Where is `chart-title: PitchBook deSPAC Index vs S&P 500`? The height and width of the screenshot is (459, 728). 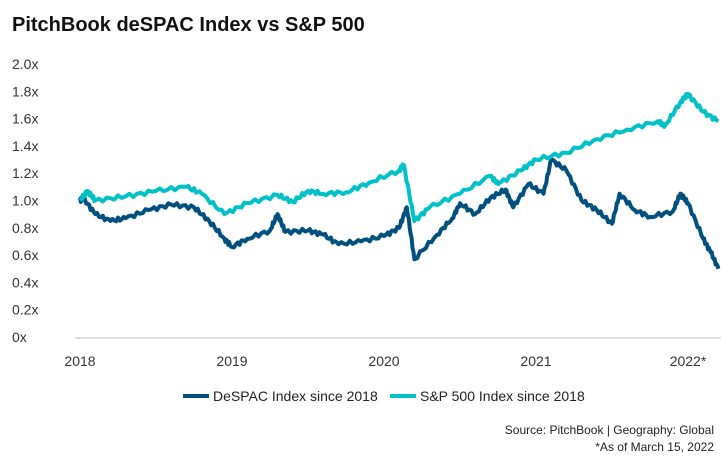 chart-title: PitchBook deSPAC Index vs S&P 500 is located at coordinates (188, 25).